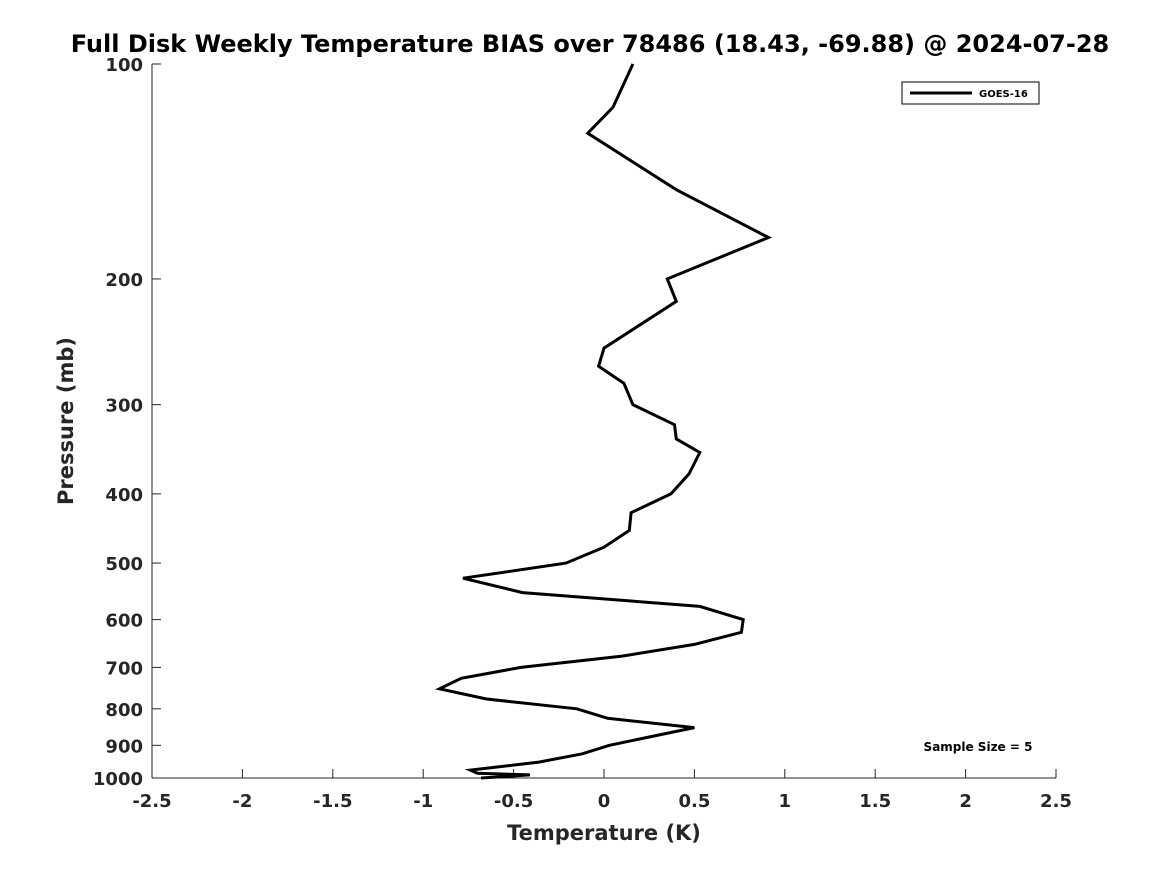 This screenshot has width=1167, height=875. What do you see at coordinates (124, 280) in the screenshot?
I see `y-tick-label: 200` at bounding box center [124, 280].